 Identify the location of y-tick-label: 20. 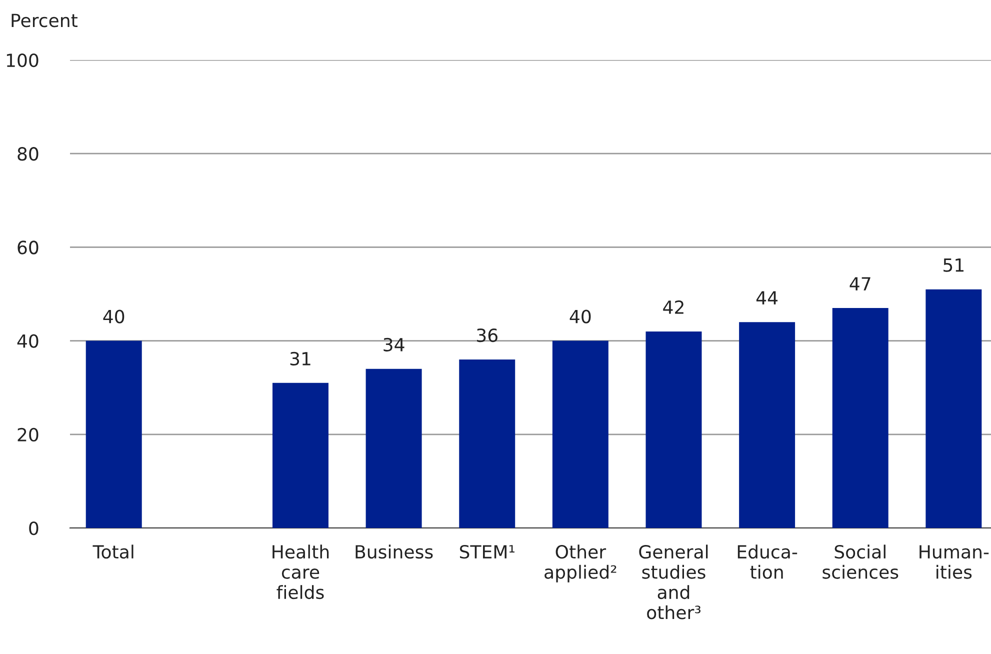
(28, 435).